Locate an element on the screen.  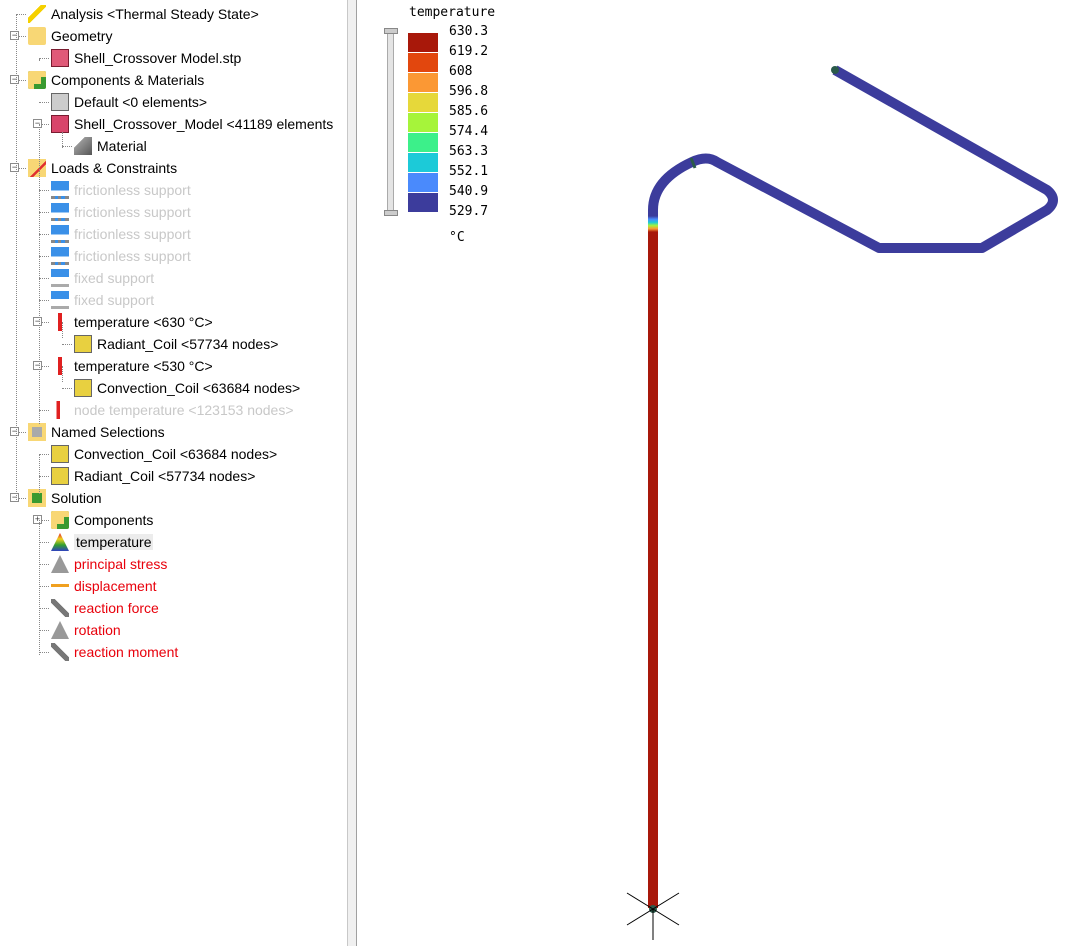
tree-item-label: reaction moment is located at coordinates (126, 652).